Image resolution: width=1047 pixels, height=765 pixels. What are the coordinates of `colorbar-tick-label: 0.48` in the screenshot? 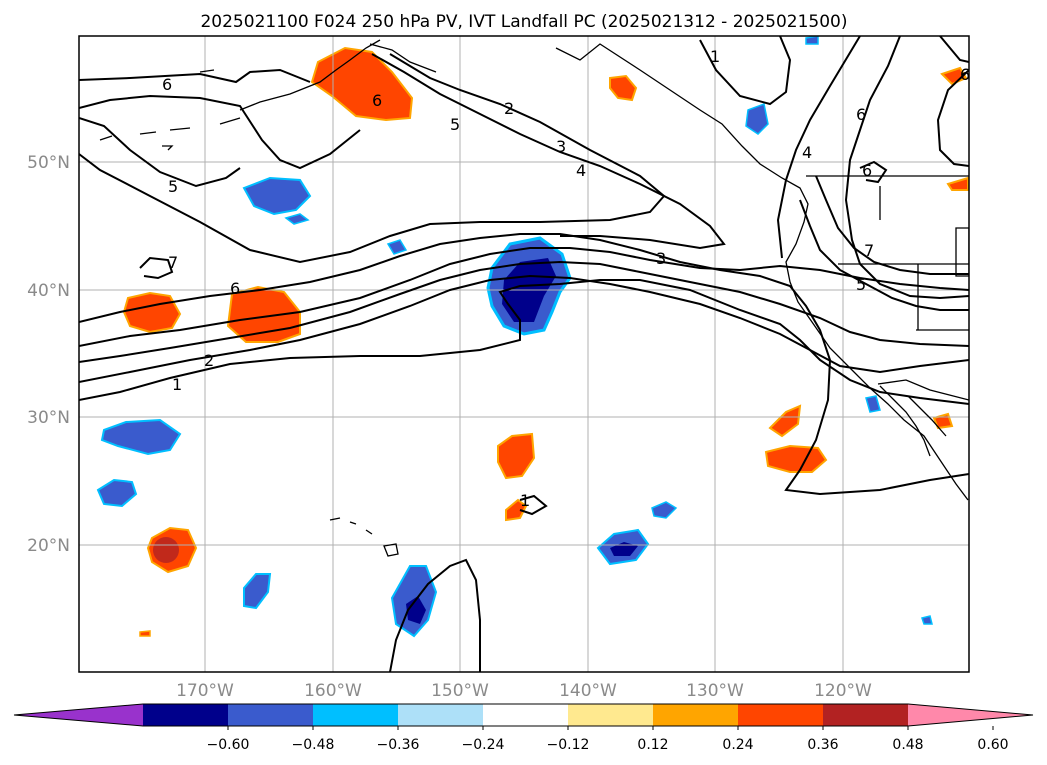 It's located at (907, 745).